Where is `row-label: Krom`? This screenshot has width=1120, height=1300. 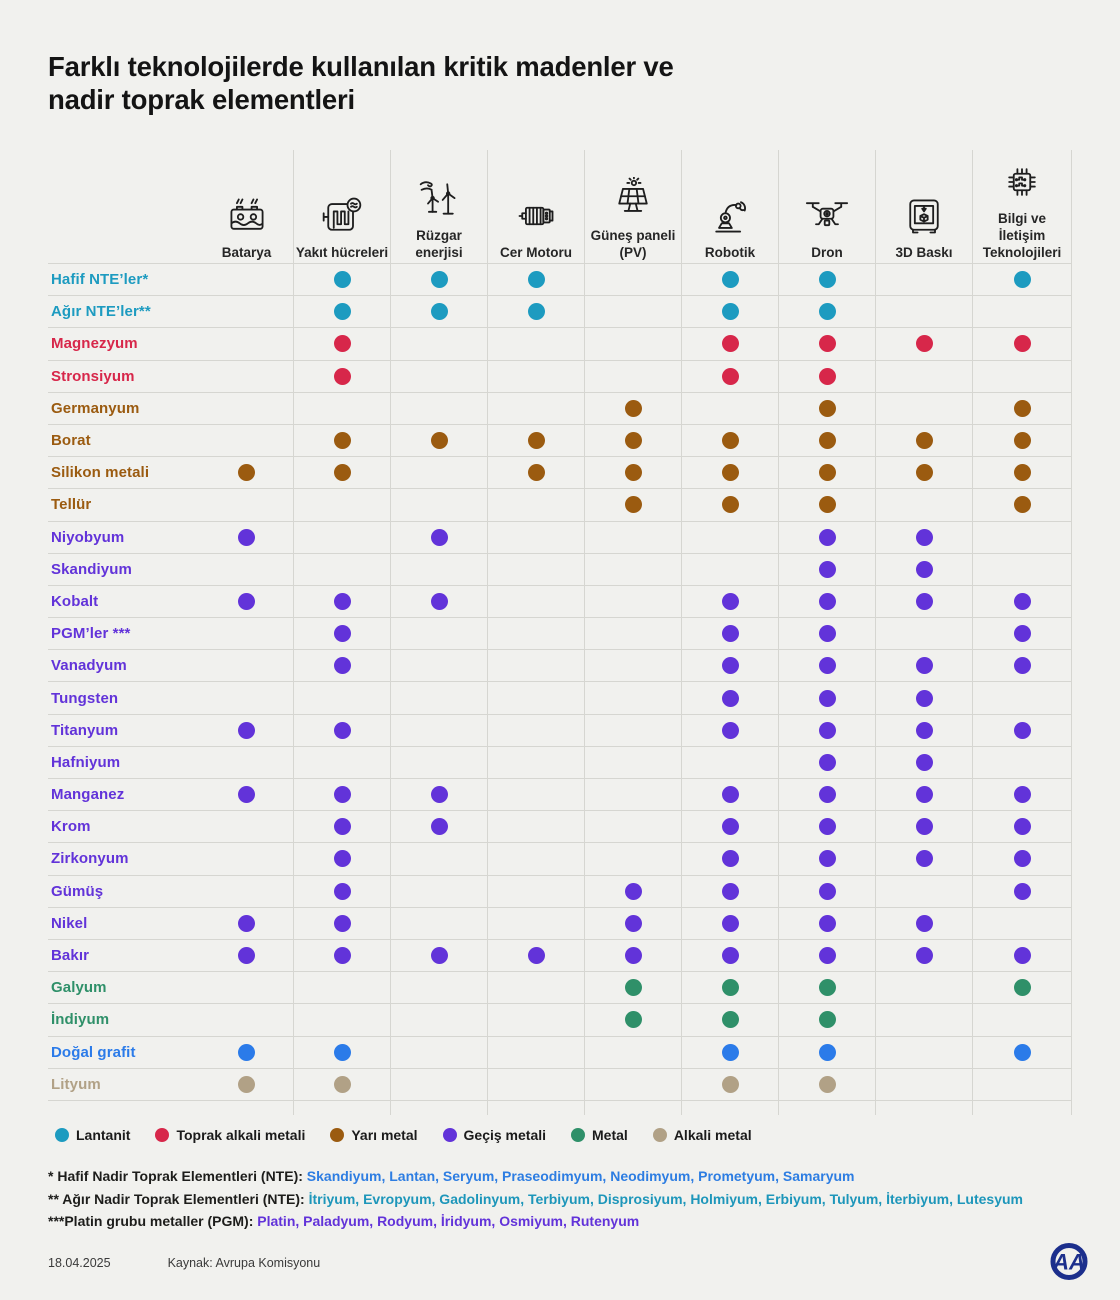
row-label: Krom is located at coordinates (71, 827).